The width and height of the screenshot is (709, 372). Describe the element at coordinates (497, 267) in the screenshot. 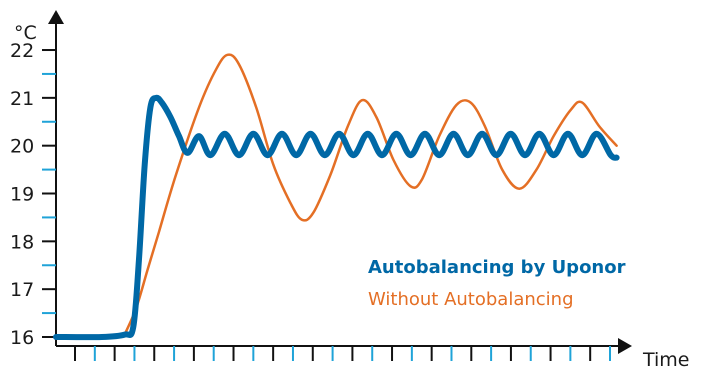

I see `legend-entry-autobalancing: Autobalancing by Uponor` at that location.